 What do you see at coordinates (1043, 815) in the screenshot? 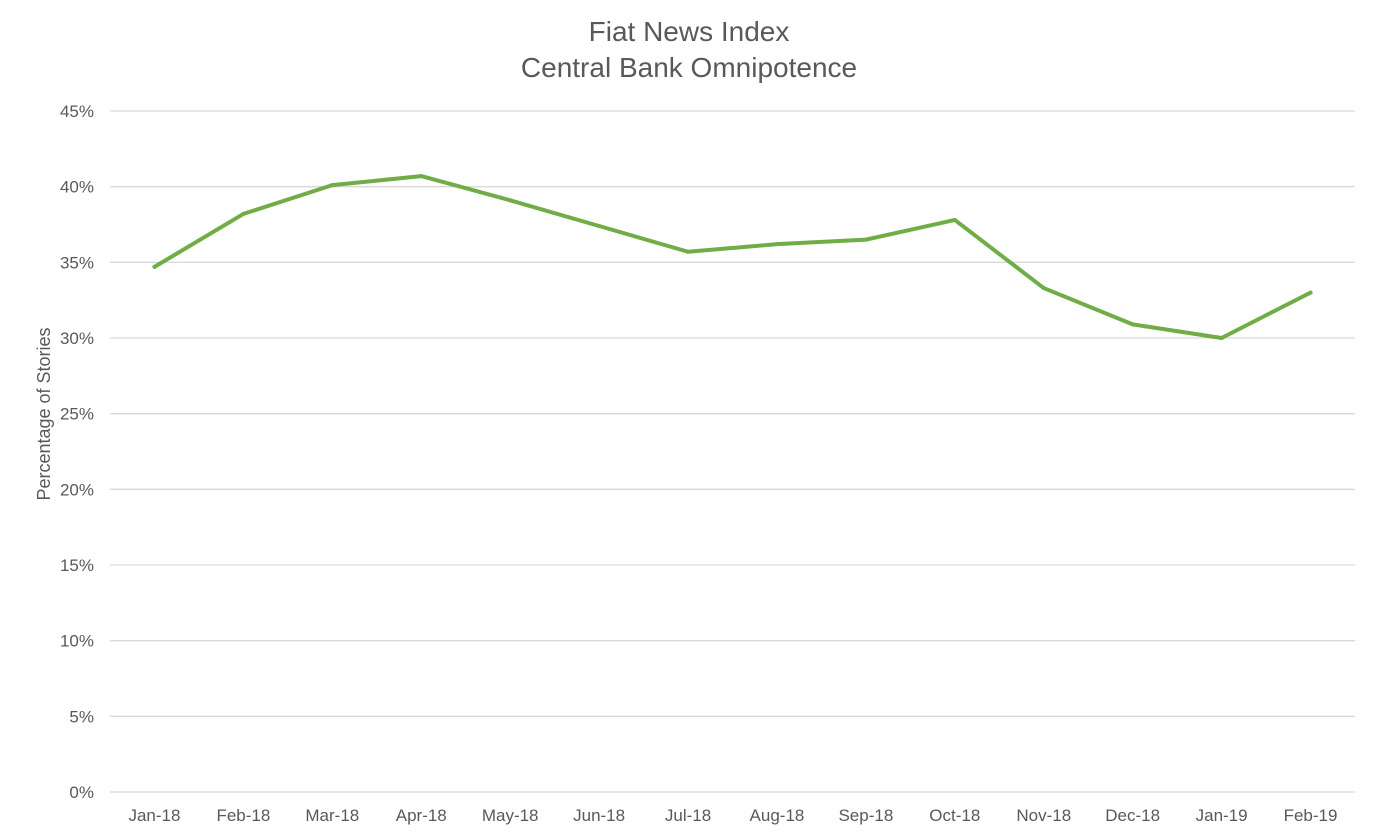
I see `x-tick-label: Nov-18` at bounding box center [1043, 815].